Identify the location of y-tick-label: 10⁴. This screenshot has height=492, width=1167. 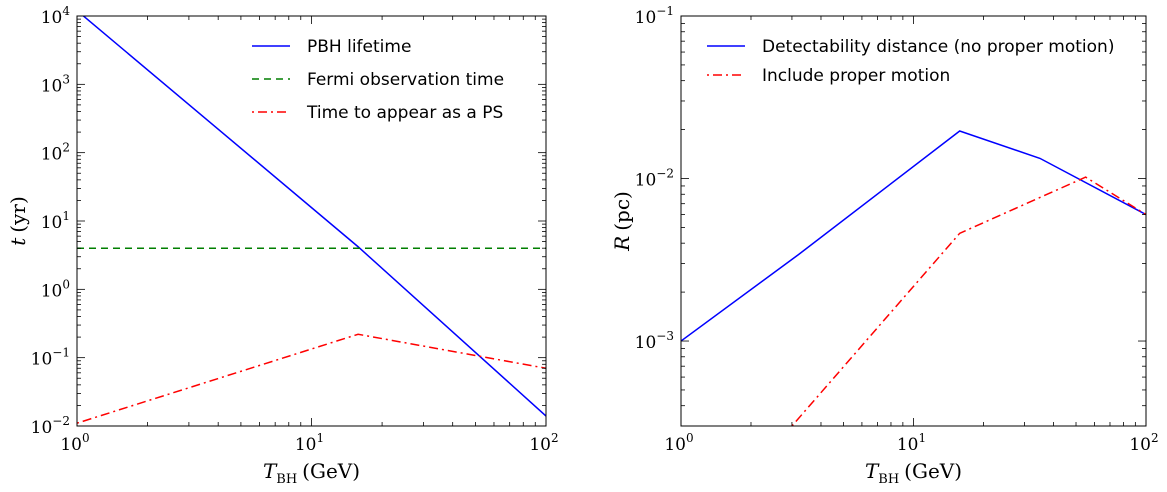
(56, 16).